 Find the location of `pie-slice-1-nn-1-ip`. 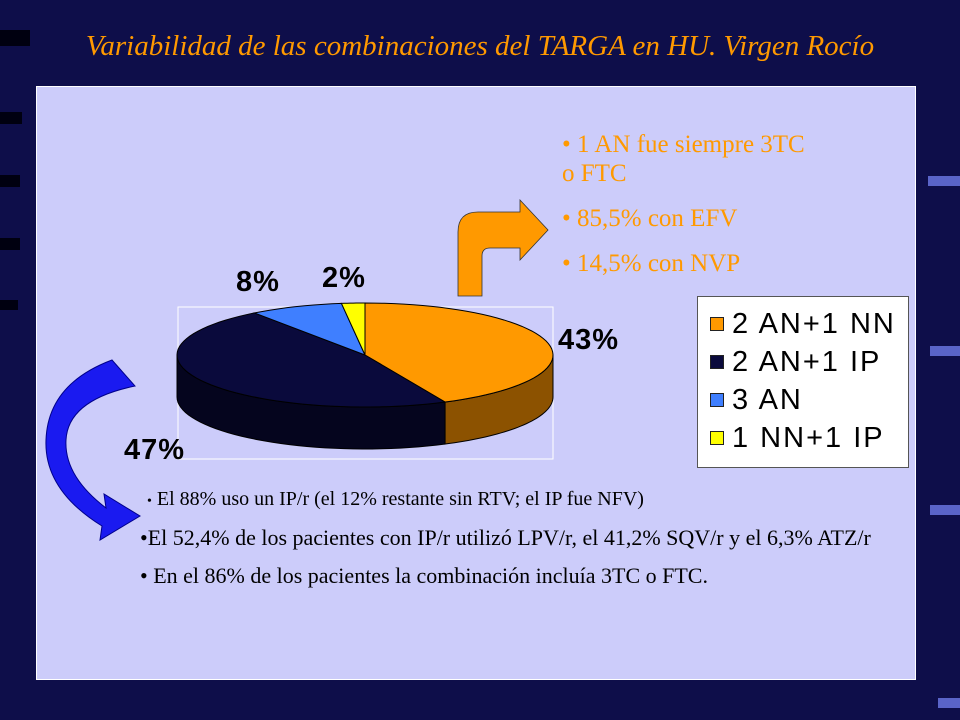

pie-slice-1-nn-1-ip is located at coordinates (353, 329).